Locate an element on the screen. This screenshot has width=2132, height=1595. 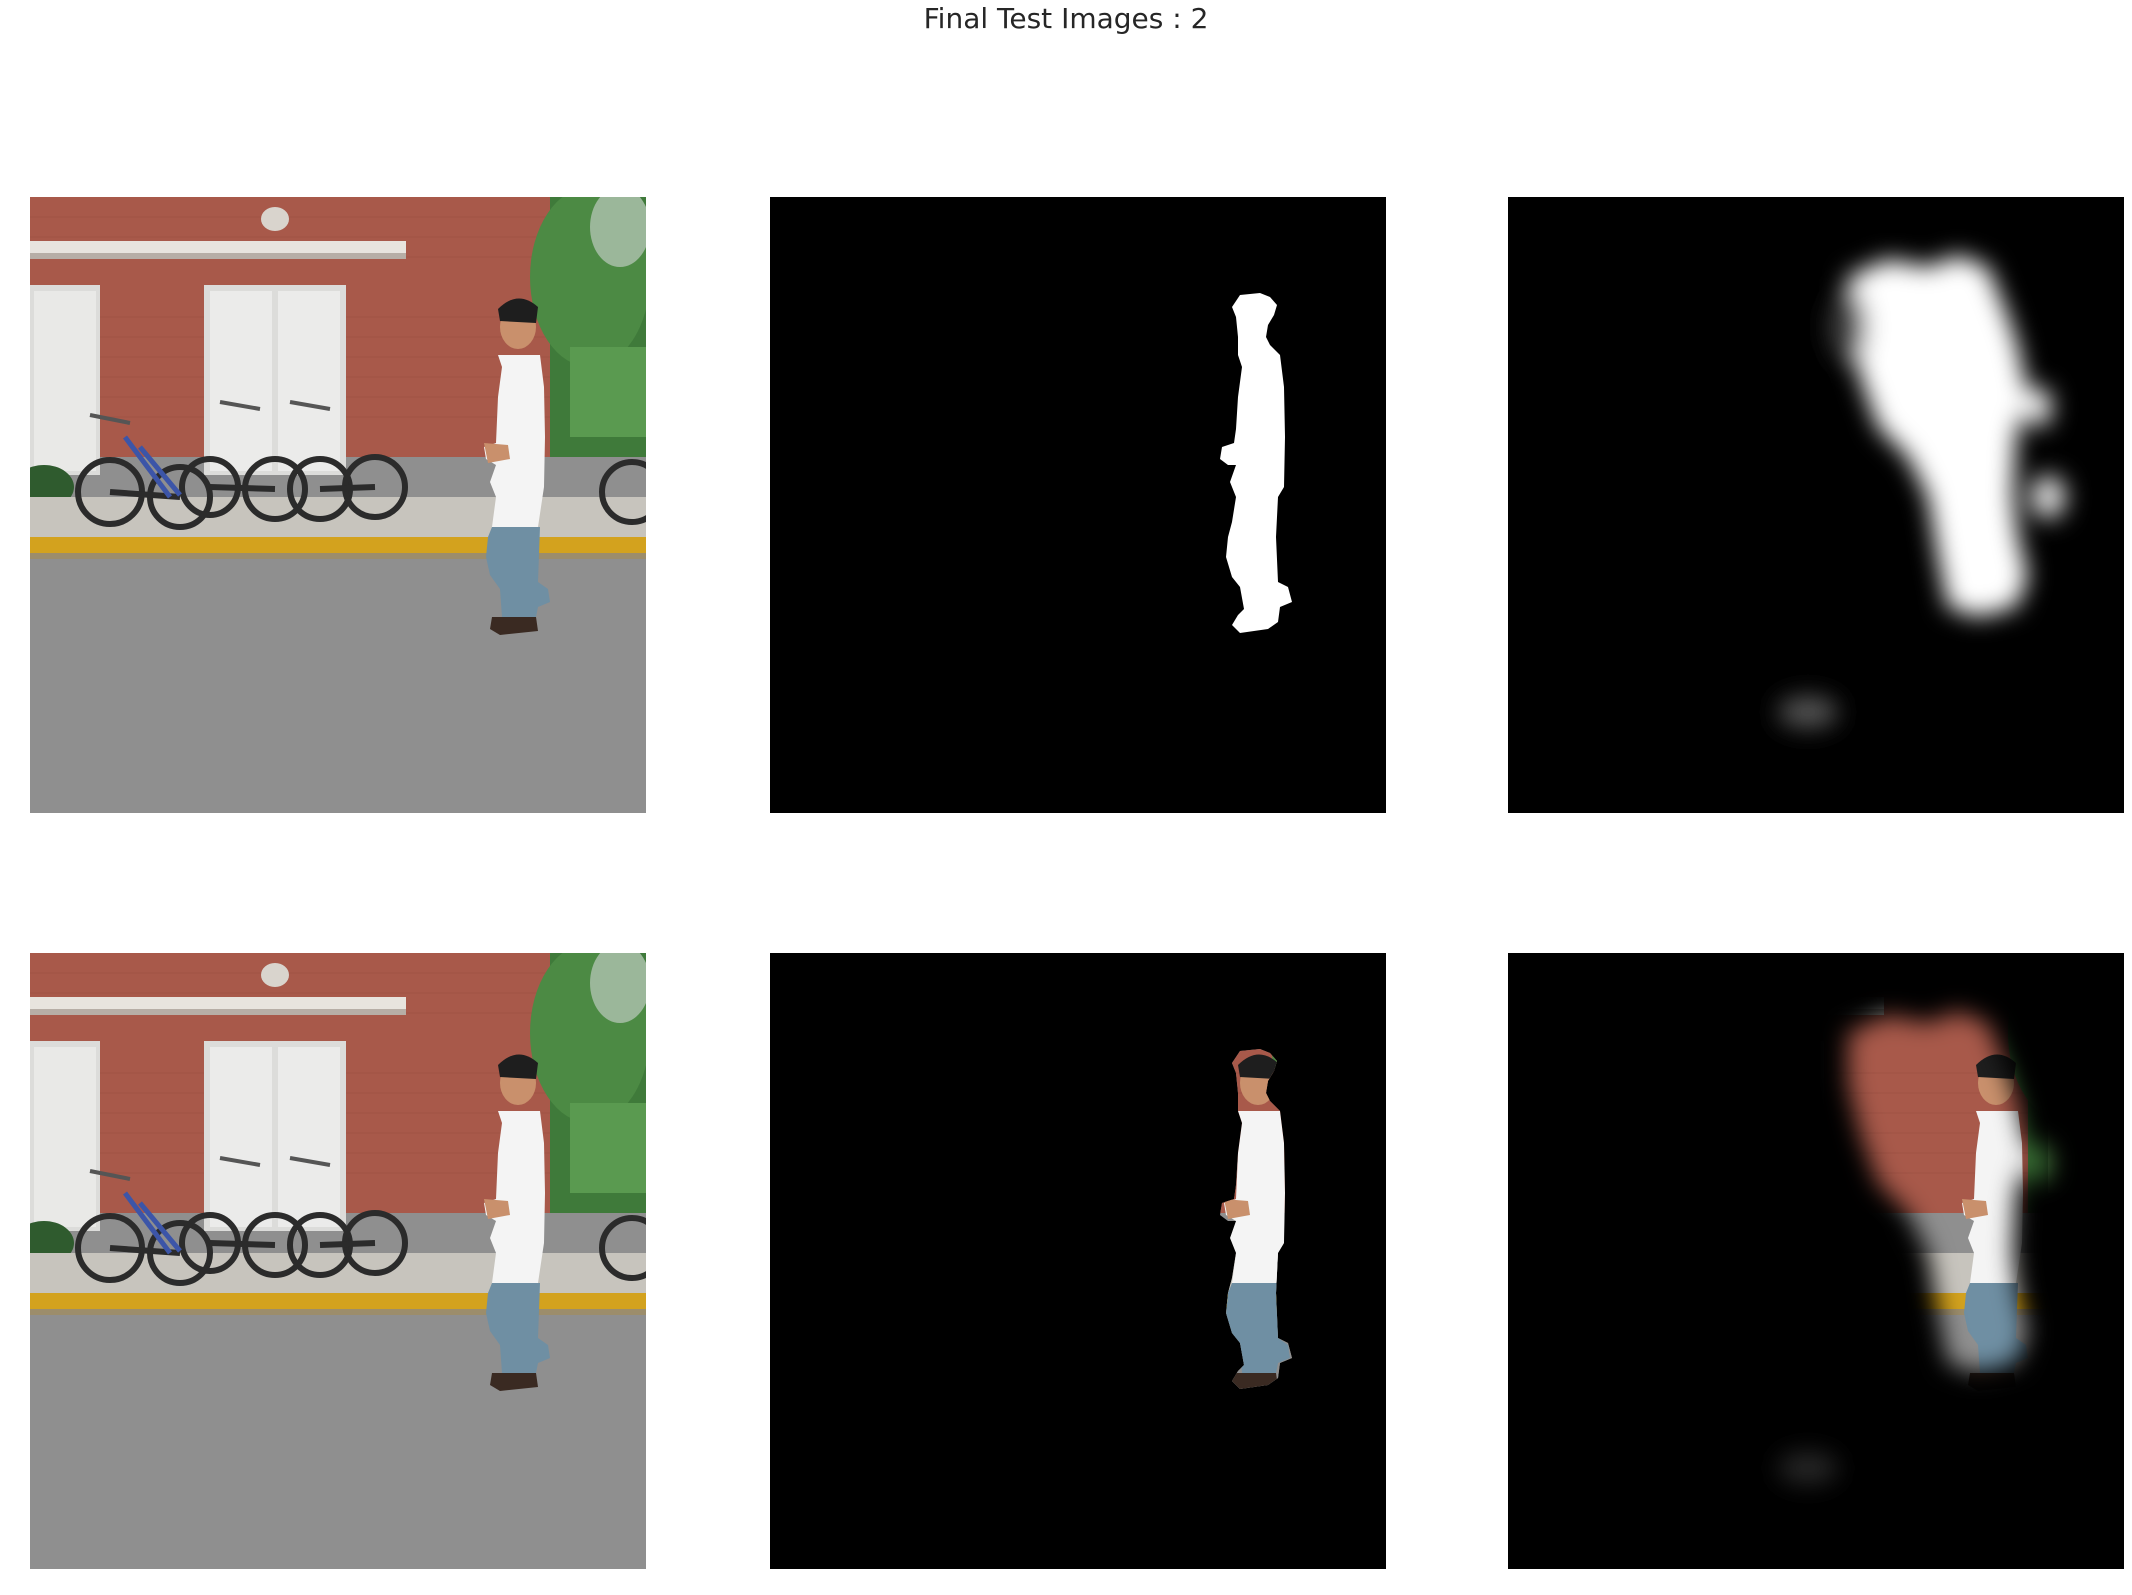
figure-title: Final Test Images : 2 is located at coordinates (1066, 18).